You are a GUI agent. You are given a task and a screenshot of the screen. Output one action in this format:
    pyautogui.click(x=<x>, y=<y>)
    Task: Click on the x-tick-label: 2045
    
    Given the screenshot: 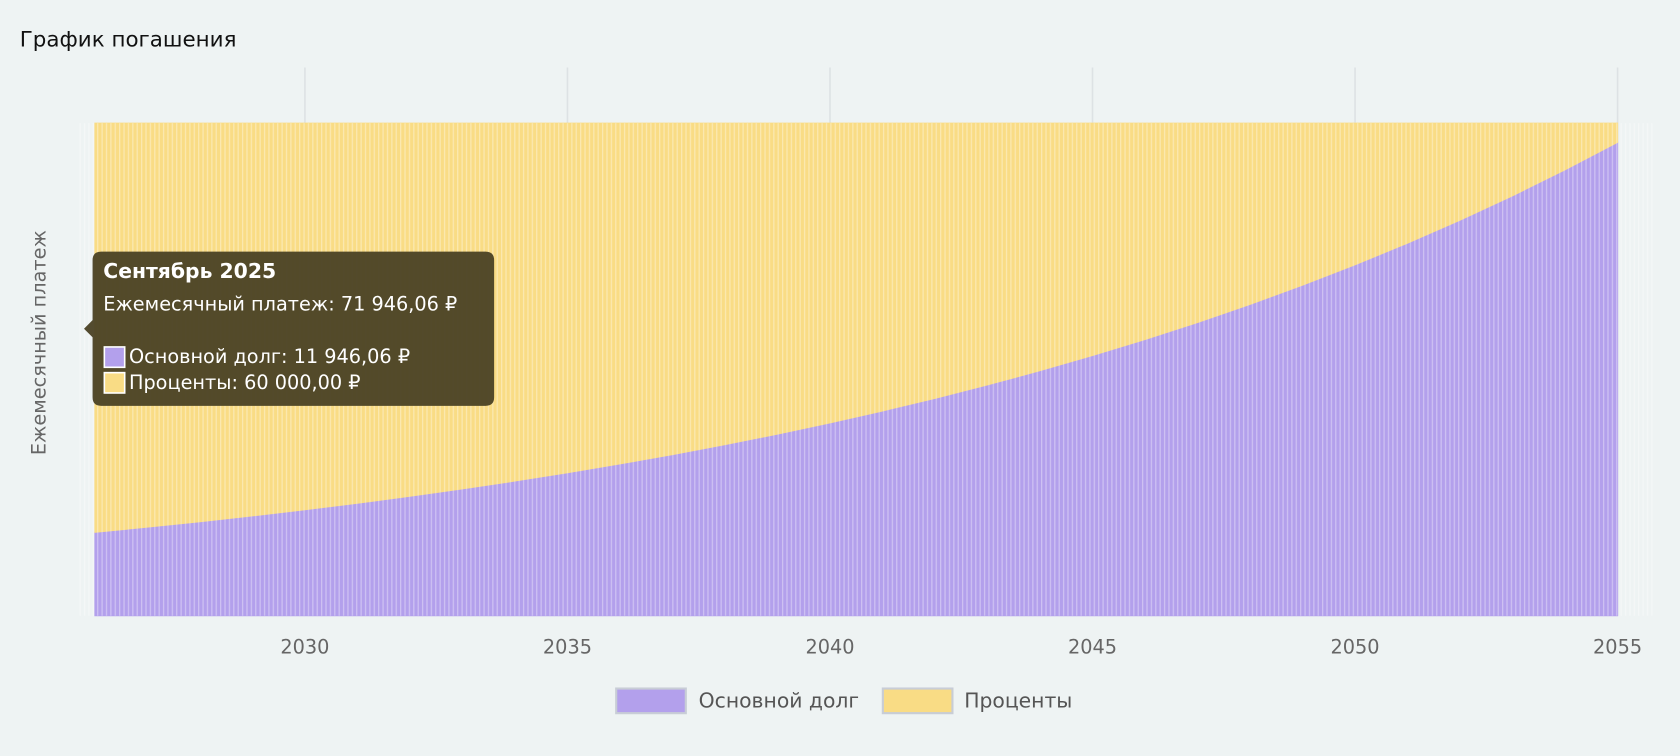 What is the action you would take?
    pyautogui.click(x=1092, y=646)
    